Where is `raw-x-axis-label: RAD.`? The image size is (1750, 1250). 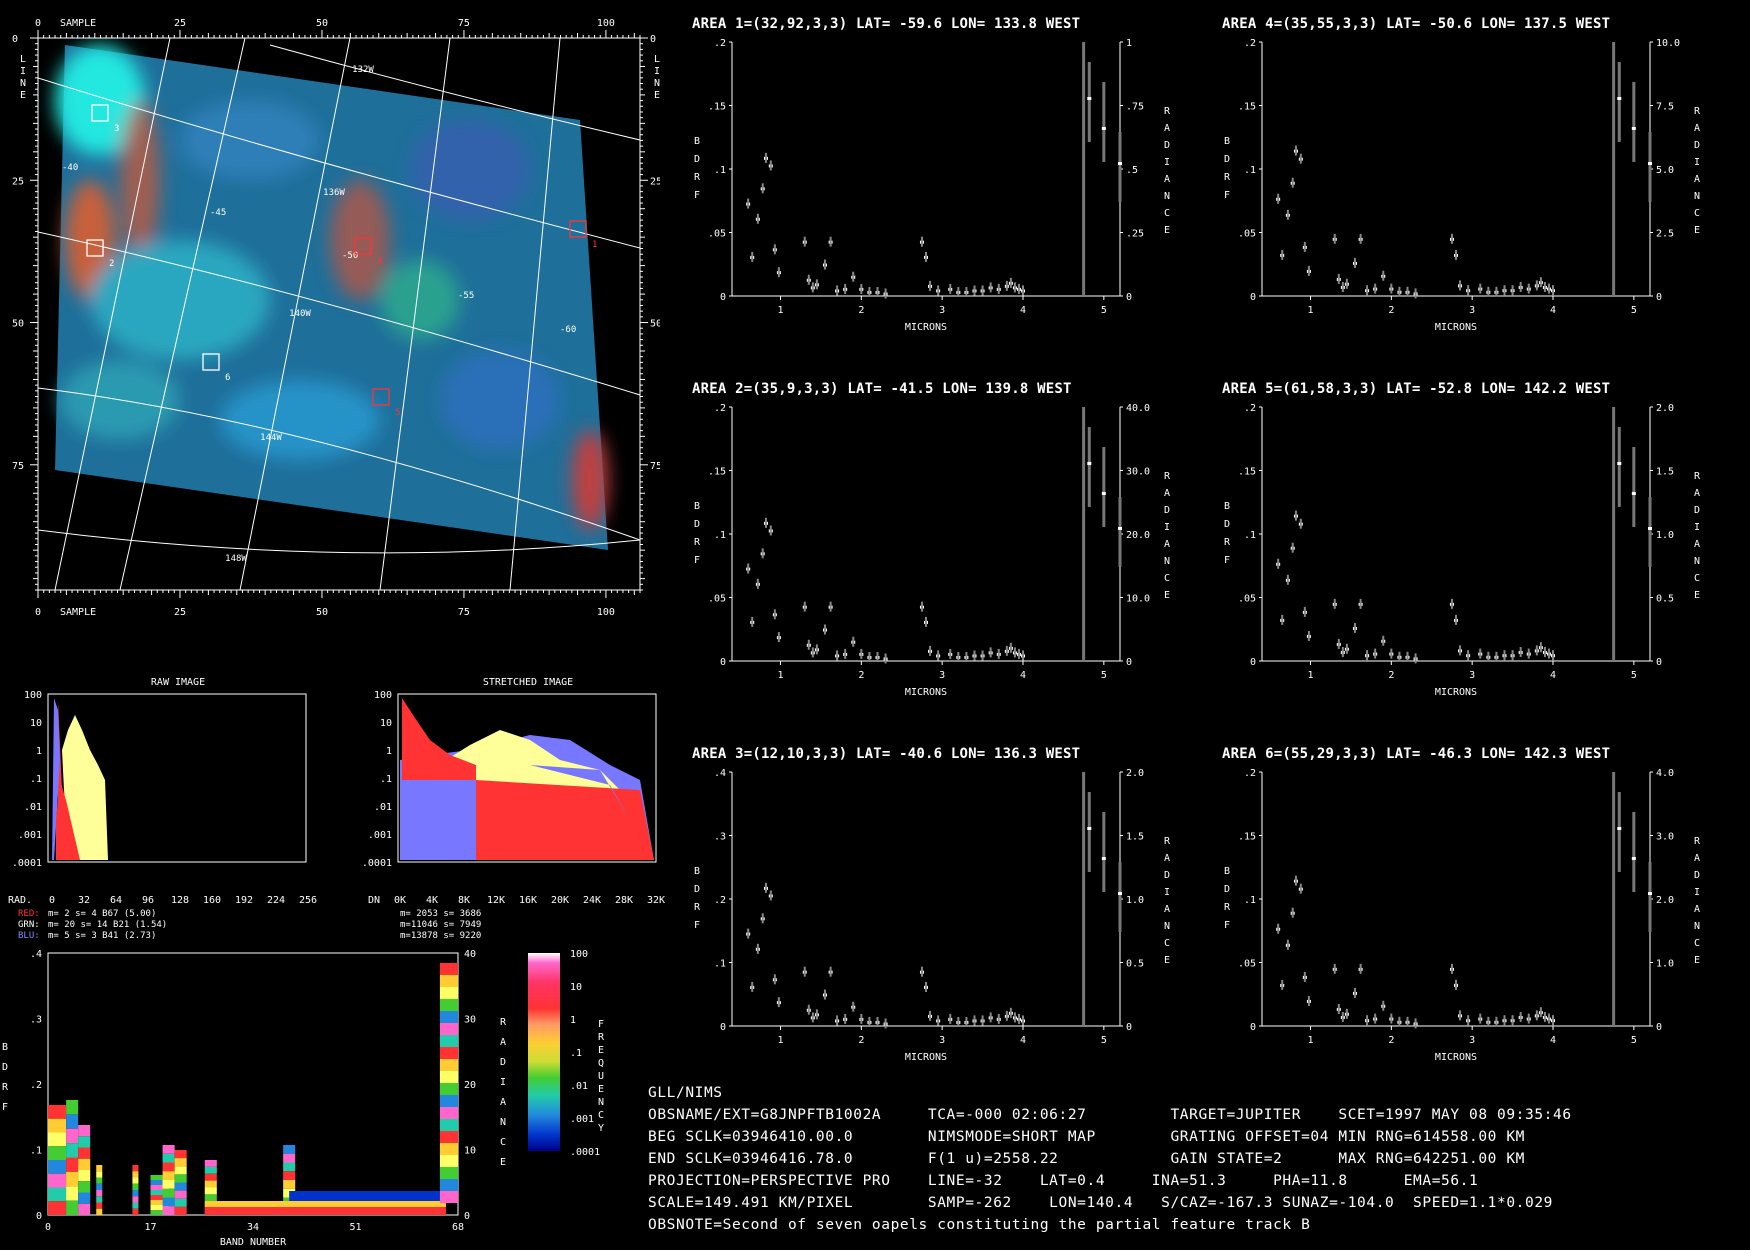 raw-x-axis-label: RAD. is located at coordinates (20, 900).